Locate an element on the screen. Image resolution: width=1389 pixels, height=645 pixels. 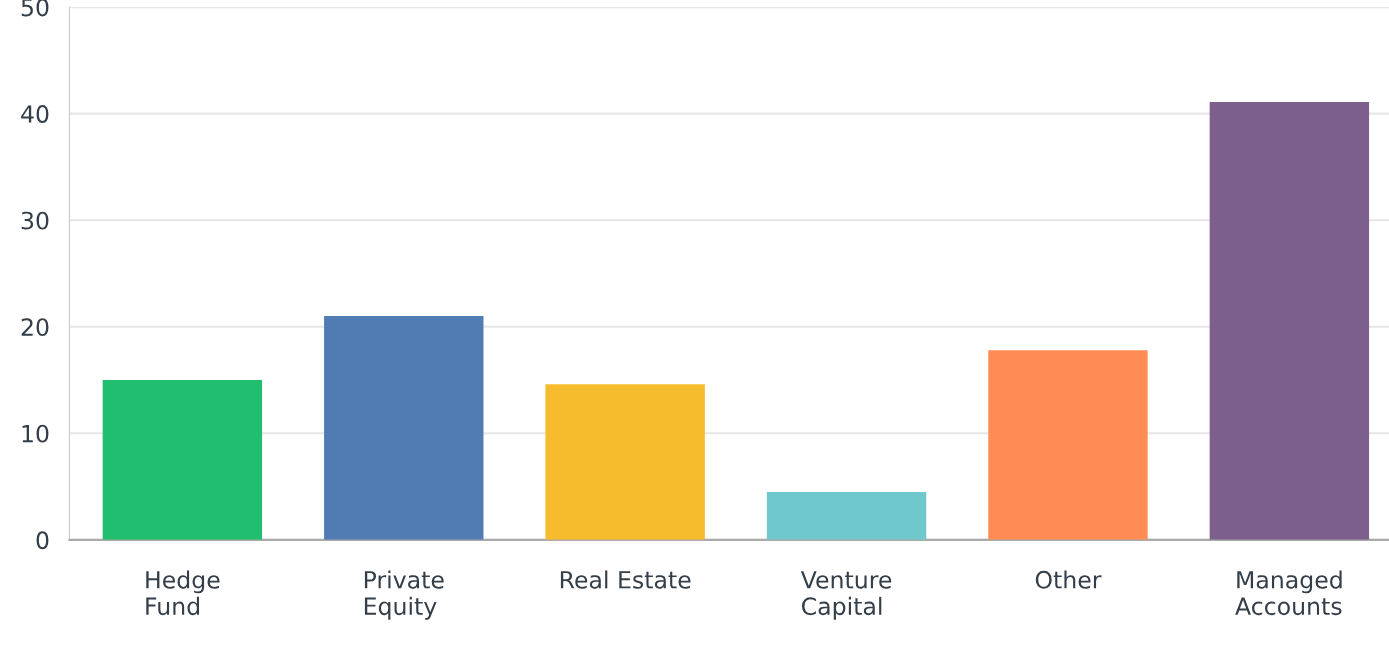
x-tick-label: Managed Accounts is located at coordinates (1288, 593).